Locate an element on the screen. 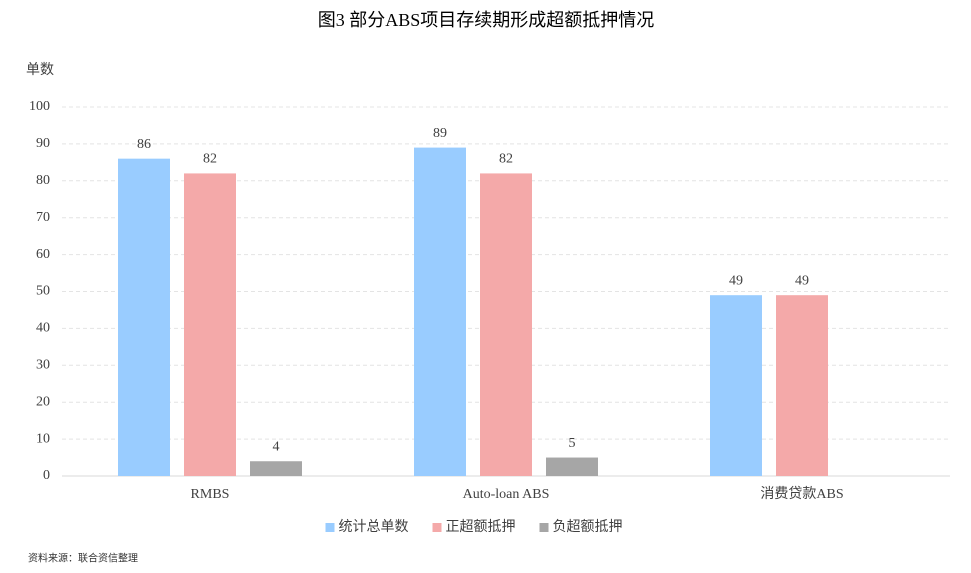  source-note: 资料来源：联合资信整理 is located at coordinates (83, 557).